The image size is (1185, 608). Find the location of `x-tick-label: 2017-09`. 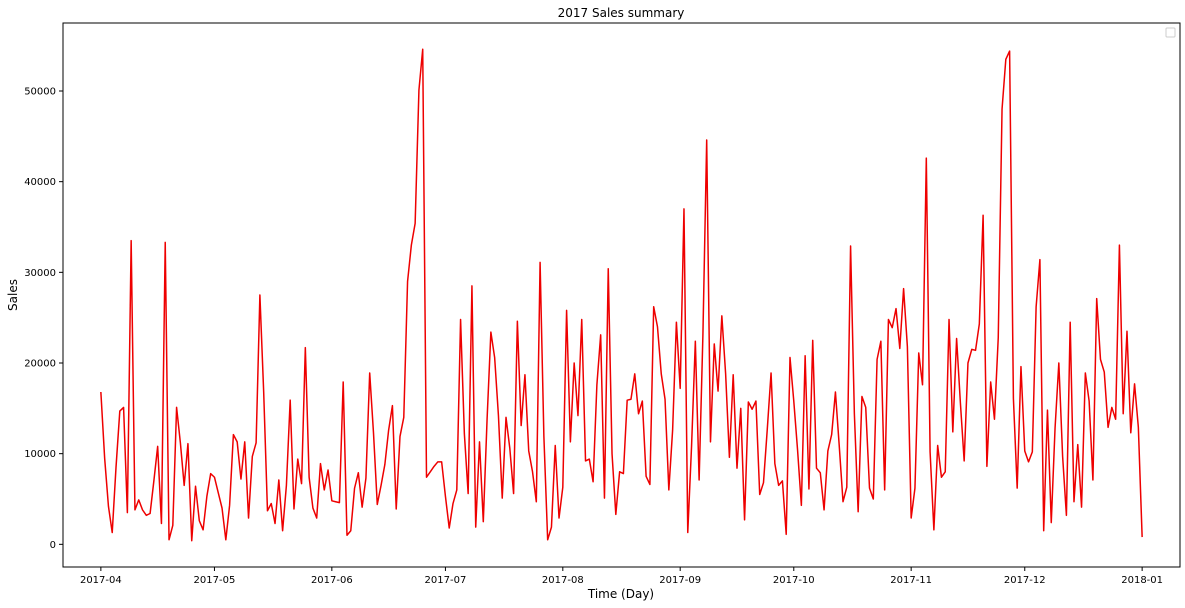

x-tick-label: 2017-09 is located at coordinates (680, 580).